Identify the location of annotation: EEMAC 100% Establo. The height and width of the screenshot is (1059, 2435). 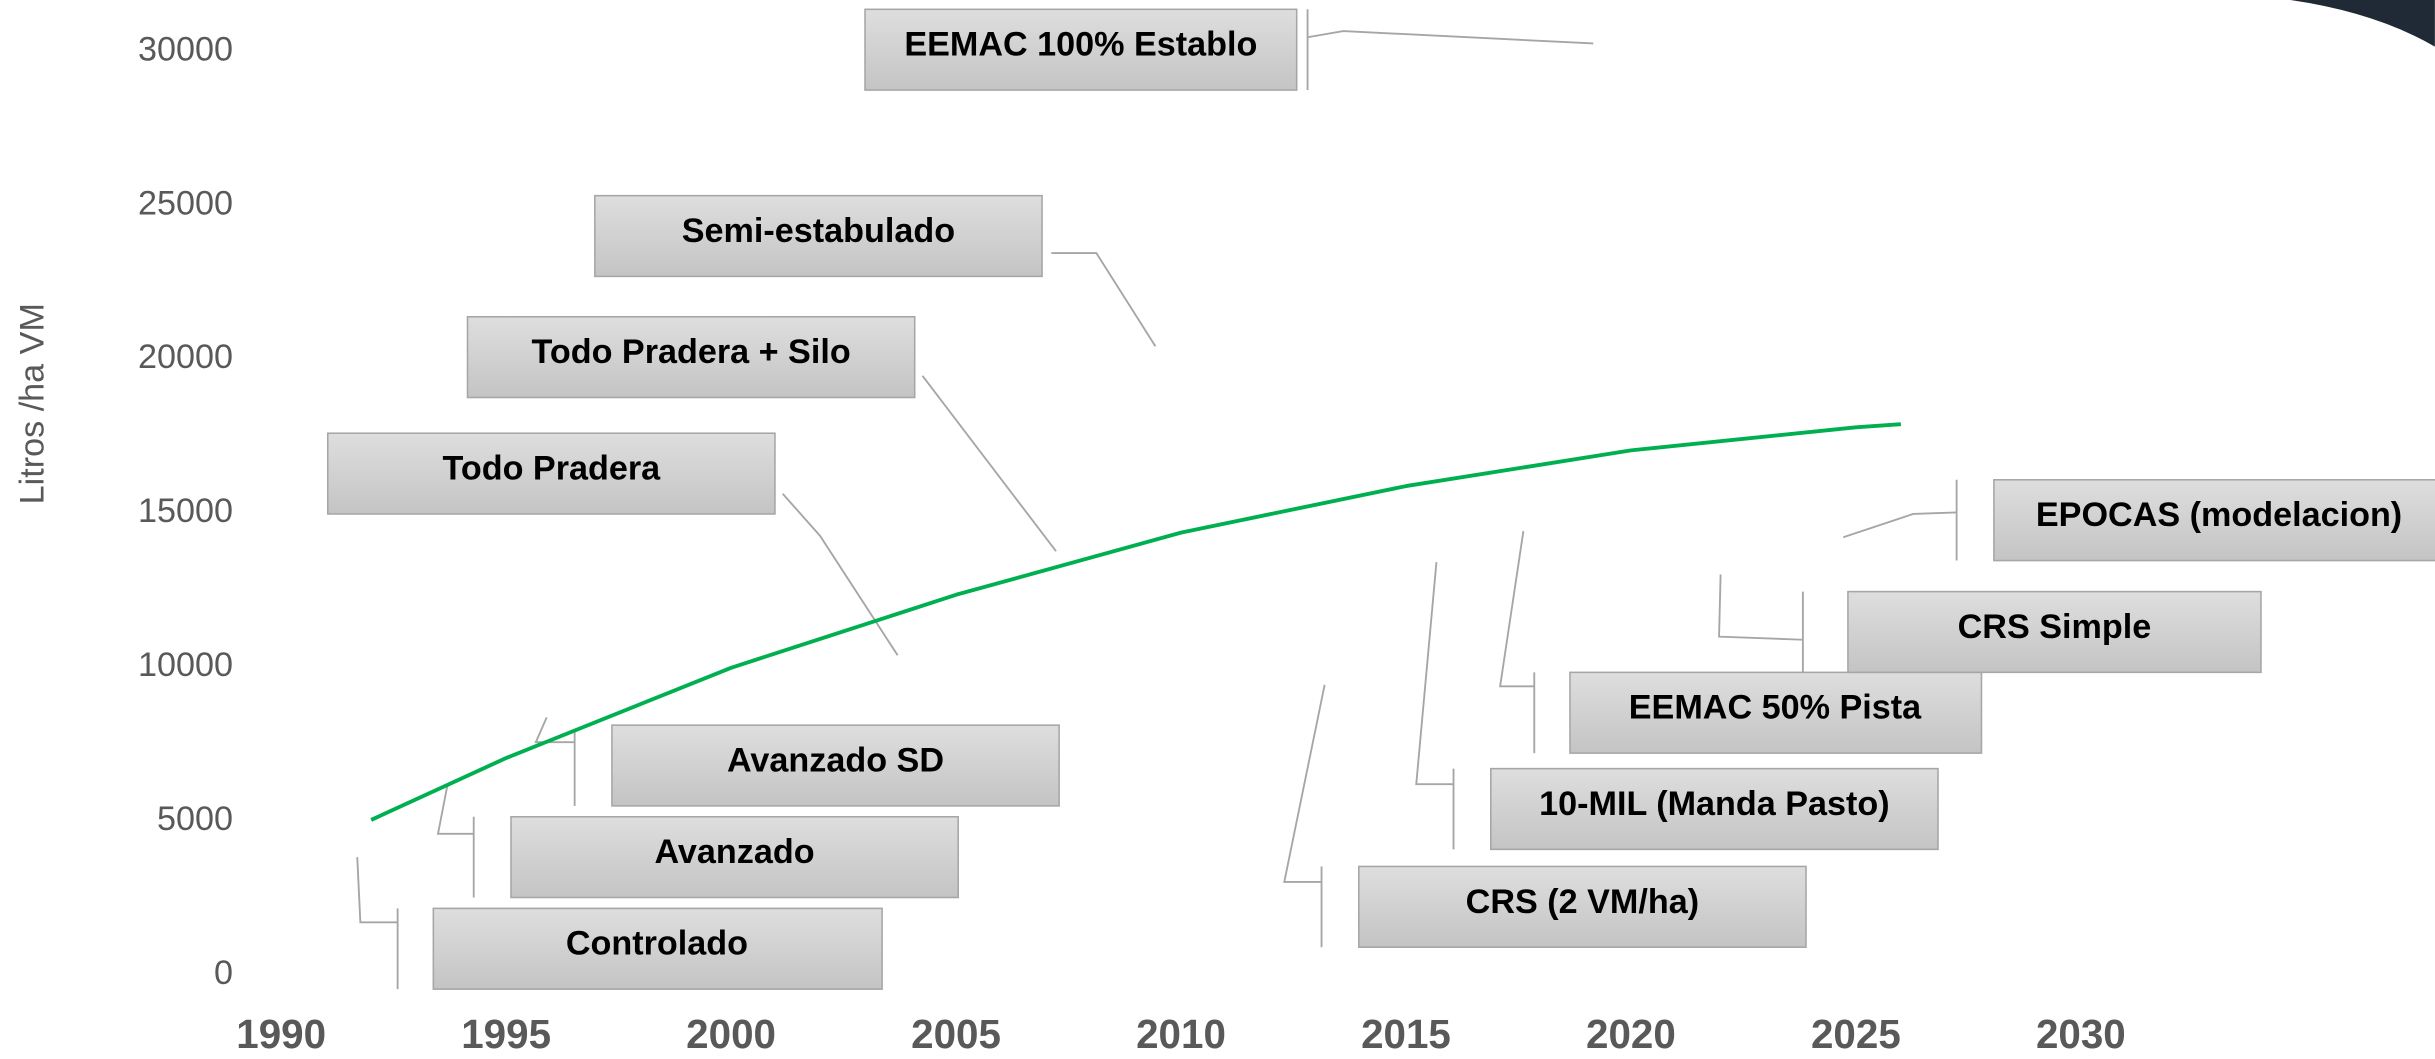
(1080, 45).